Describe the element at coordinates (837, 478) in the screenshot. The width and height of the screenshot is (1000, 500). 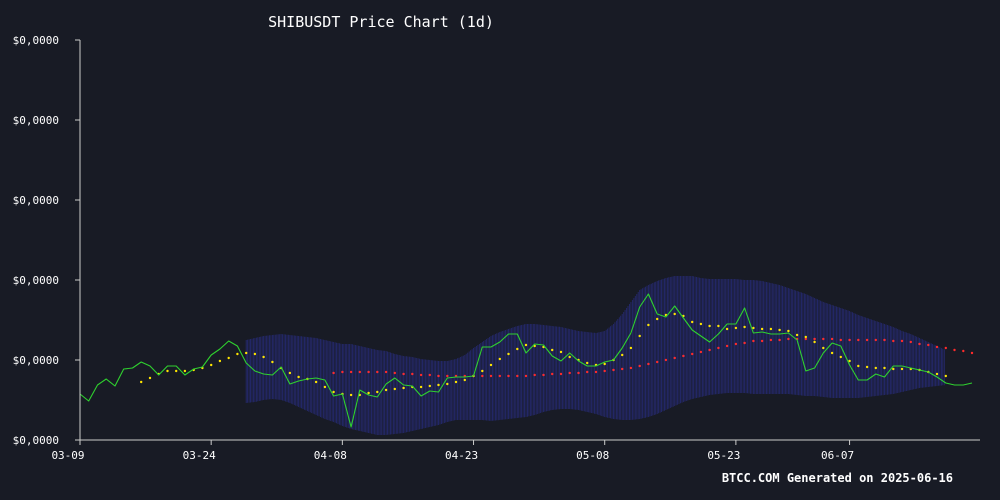
I see `generated-footer: BTCC.COM Generated on 2025-06-16` at that location.